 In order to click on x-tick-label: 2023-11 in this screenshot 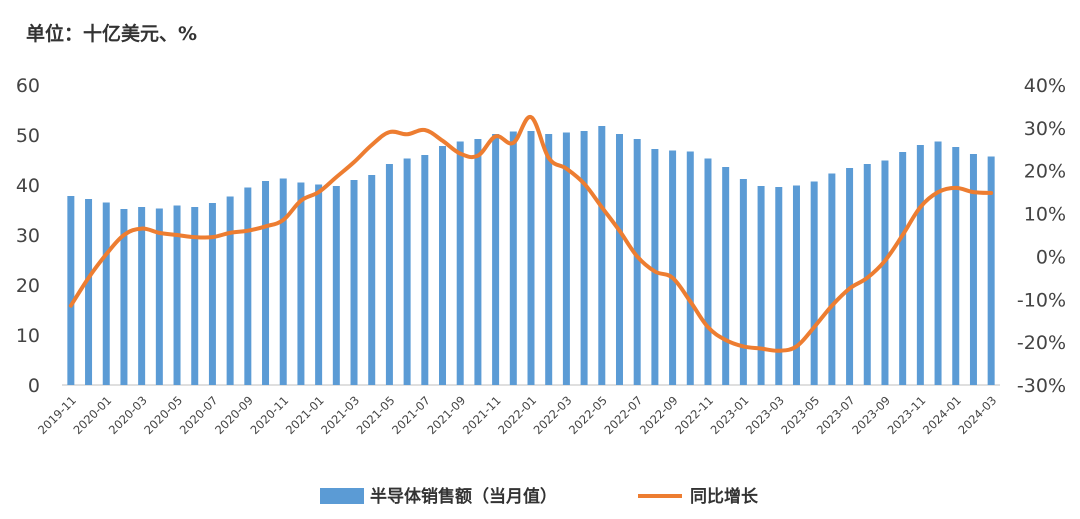, I will do `click(907, 415)`.